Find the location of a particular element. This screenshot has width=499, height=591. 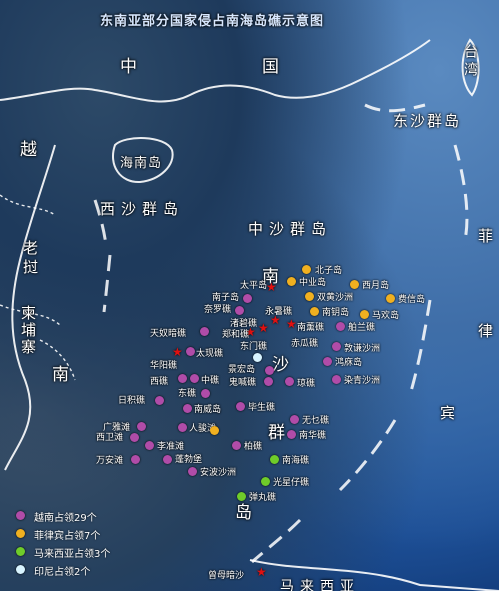

region-china-2: 国 is located at coordinates (271, 67).